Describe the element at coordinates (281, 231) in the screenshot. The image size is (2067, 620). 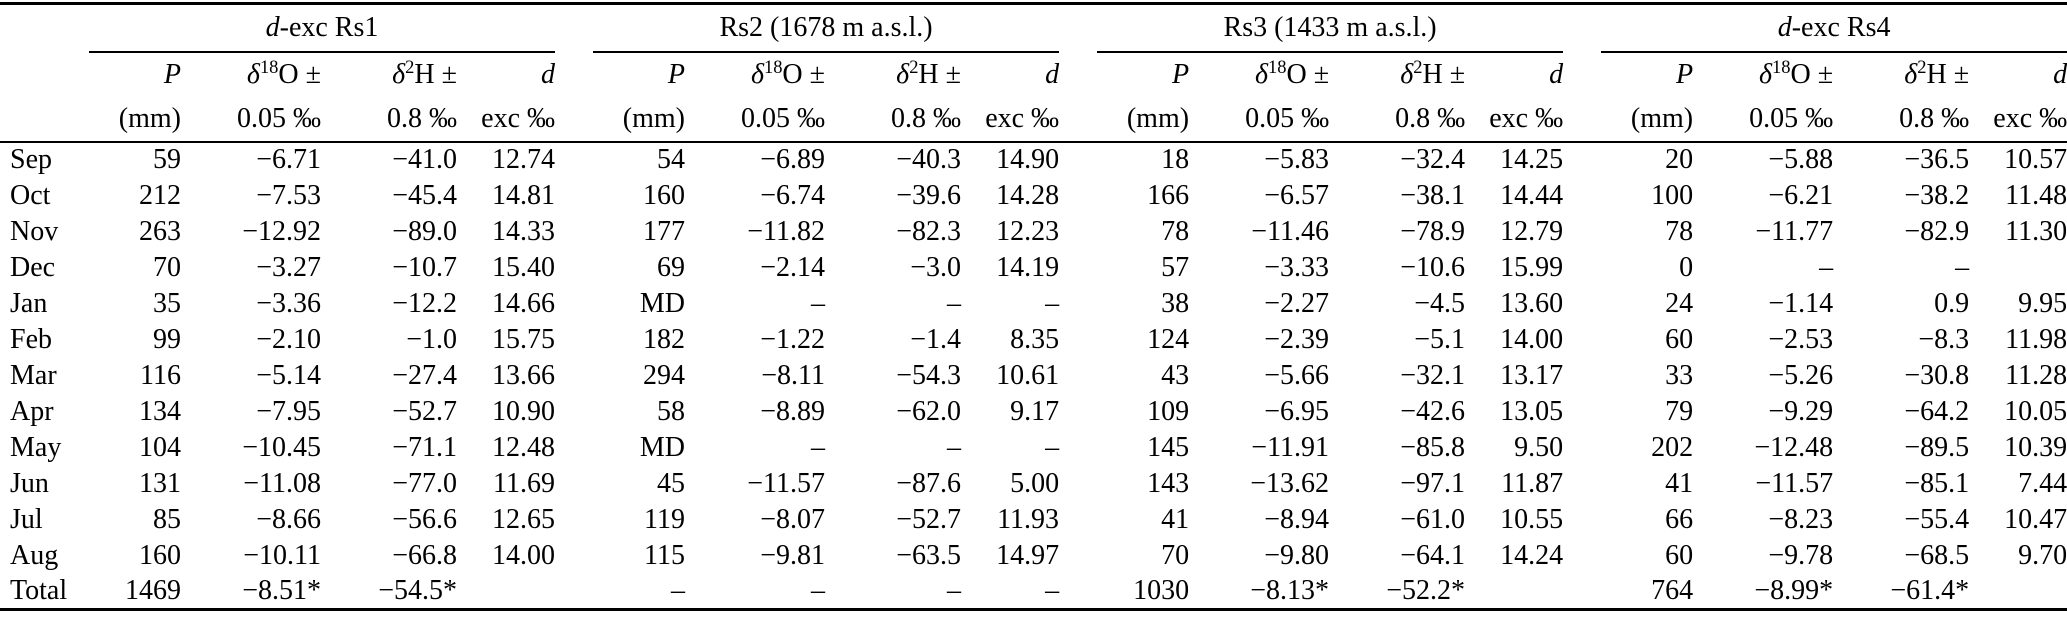
I see `value-cell: −12.92` at that location.